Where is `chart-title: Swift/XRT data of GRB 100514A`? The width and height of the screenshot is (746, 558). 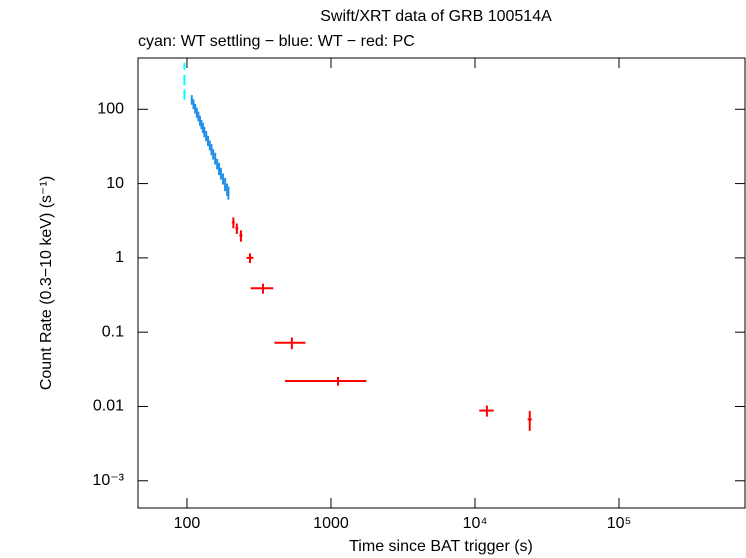
chart-title: Swift/XRT data of GRB 100514A is located at coordinates (436, 16).